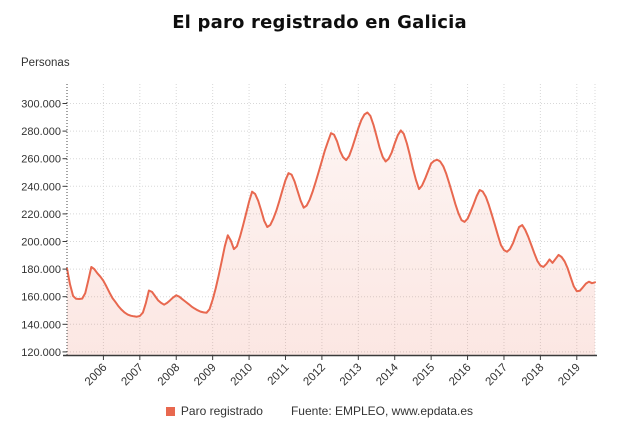  Describe the element at coordinates (387, 374) in the screenshot. I see `x-axis-tick-label: 2014` at that location.